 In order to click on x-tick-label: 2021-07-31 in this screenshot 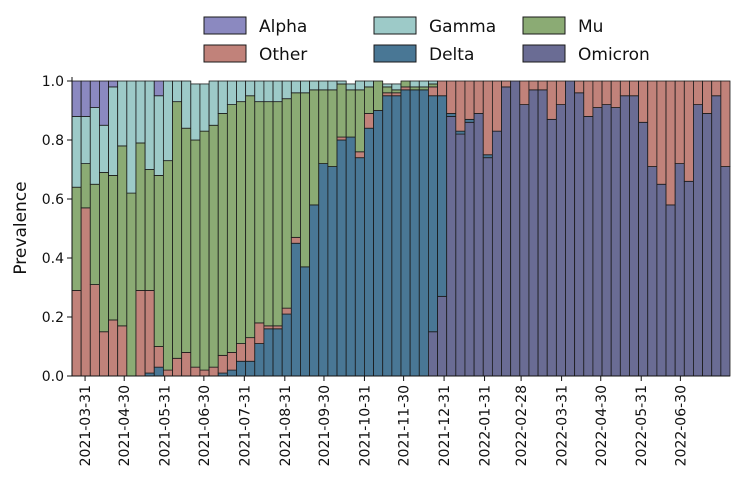, I will do `click(245, 425)`.